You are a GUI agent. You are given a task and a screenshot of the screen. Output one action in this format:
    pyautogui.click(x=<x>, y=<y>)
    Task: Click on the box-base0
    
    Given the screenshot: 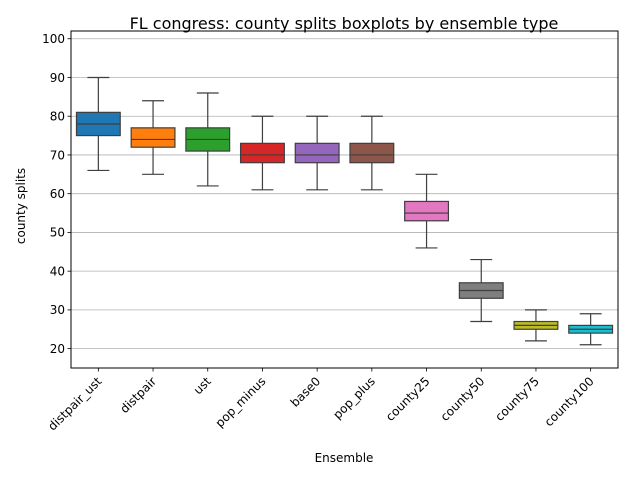 What is the action you would take?
    pyautogui.click(x=317, y=153)
    